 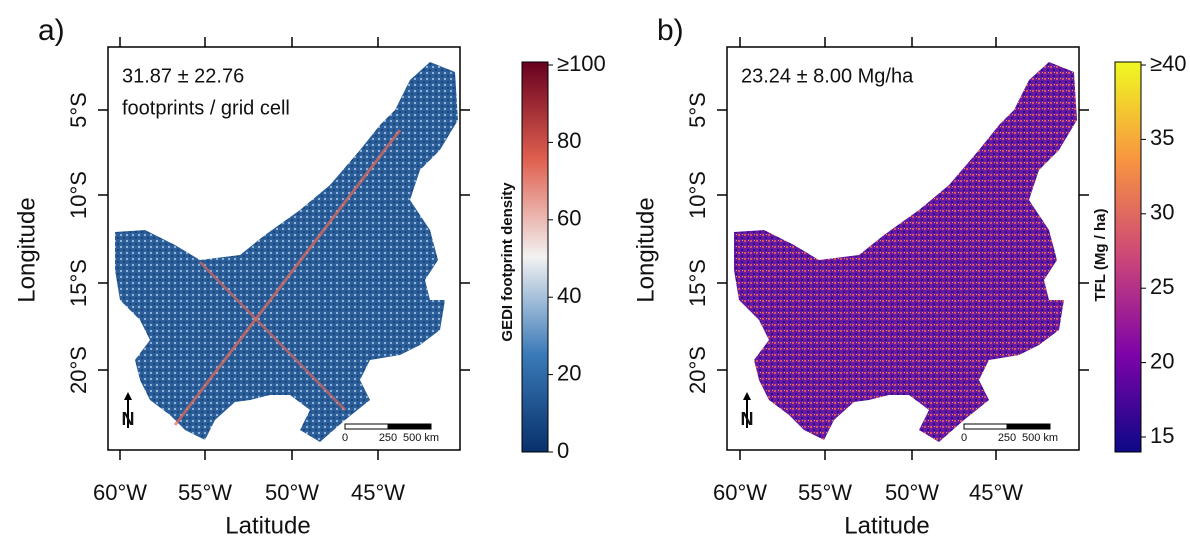 I want to click on colorbar-title: TFL (Mg / ha), so click(x=1100, y=254).